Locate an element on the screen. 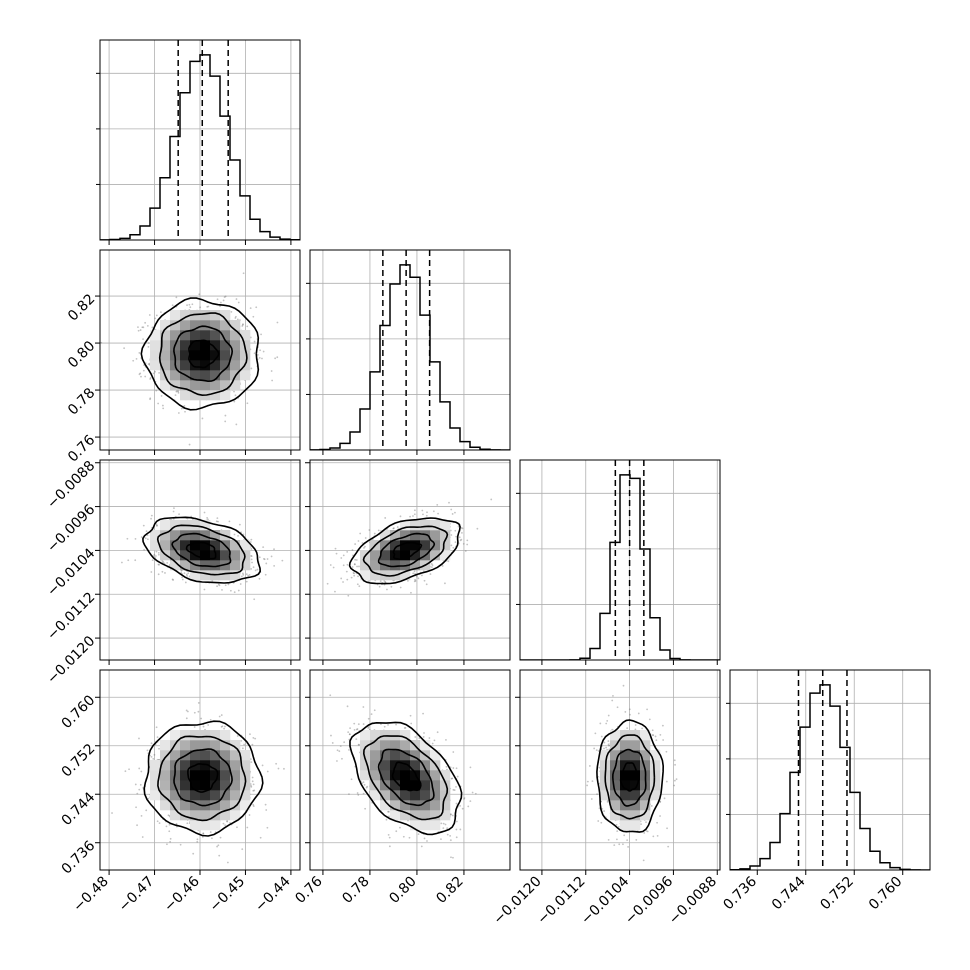  y-tick-label-3-3: 0.760 is located at coordinates (79, 712).